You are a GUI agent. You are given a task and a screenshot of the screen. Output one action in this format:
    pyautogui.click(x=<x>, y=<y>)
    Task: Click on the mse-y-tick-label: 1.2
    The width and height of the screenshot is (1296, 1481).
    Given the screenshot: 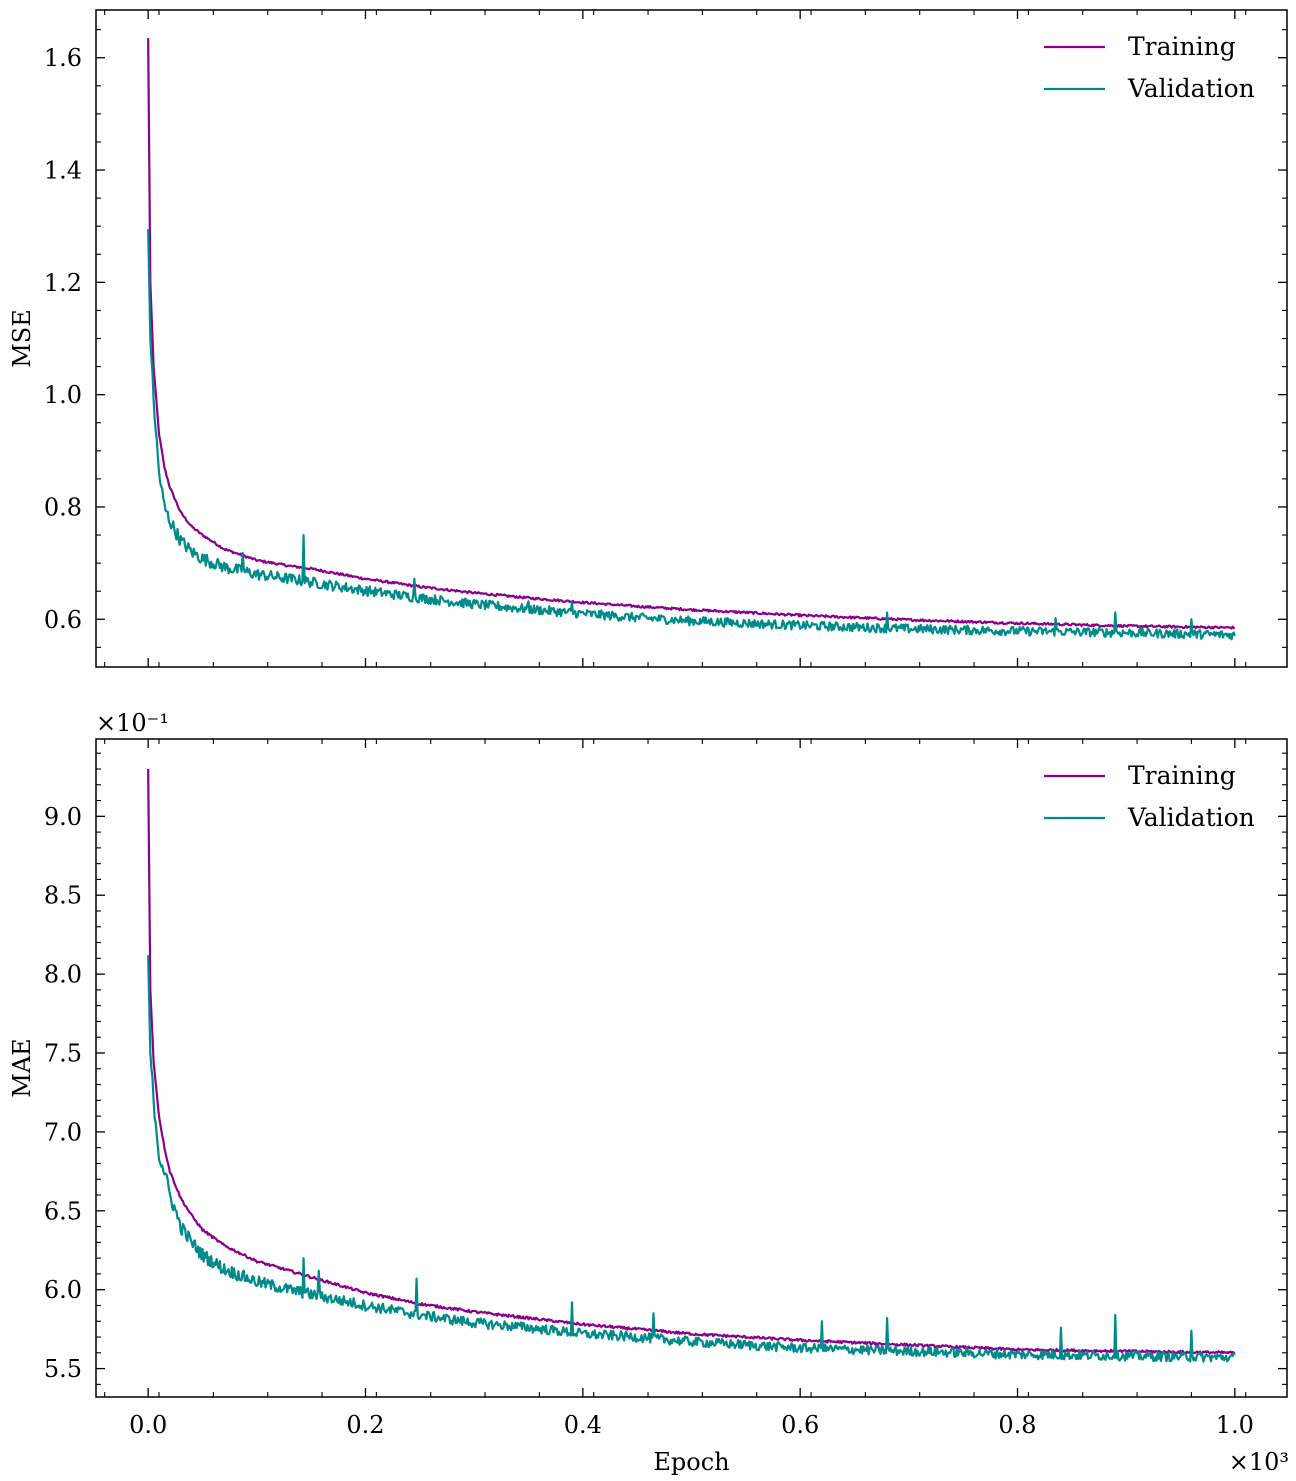 What is the action you would take?
    pyautogui.click(x=63, y=283)
    